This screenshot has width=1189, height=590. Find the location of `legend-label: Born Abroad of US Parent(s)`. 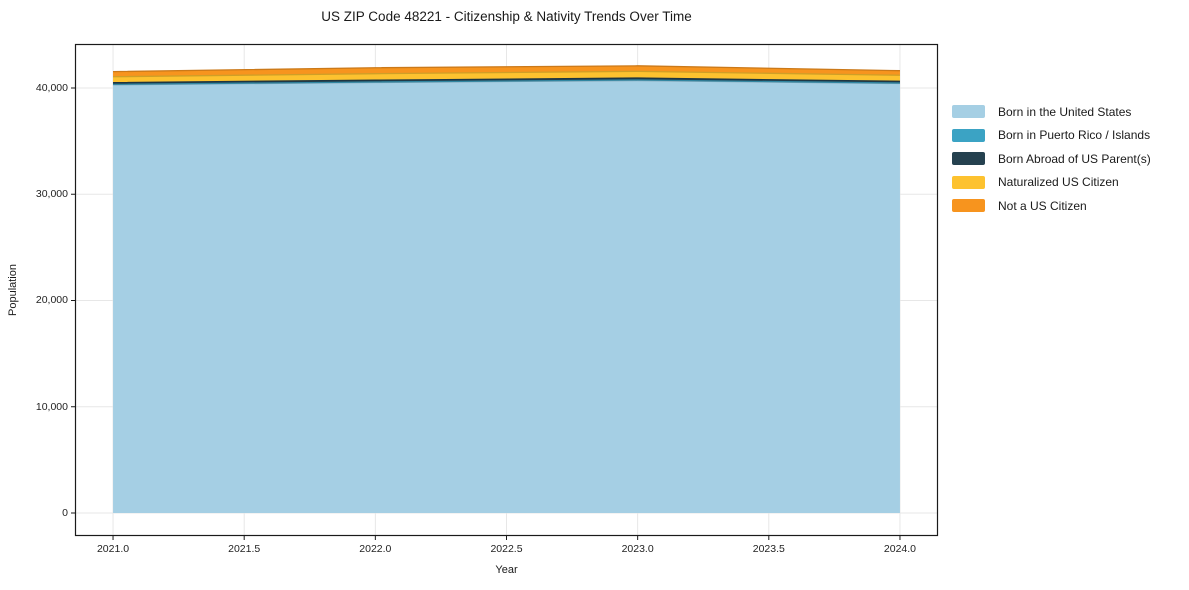

legend-label: Born Abroad of US Parent(s) is located at coordinates (1074, 158).